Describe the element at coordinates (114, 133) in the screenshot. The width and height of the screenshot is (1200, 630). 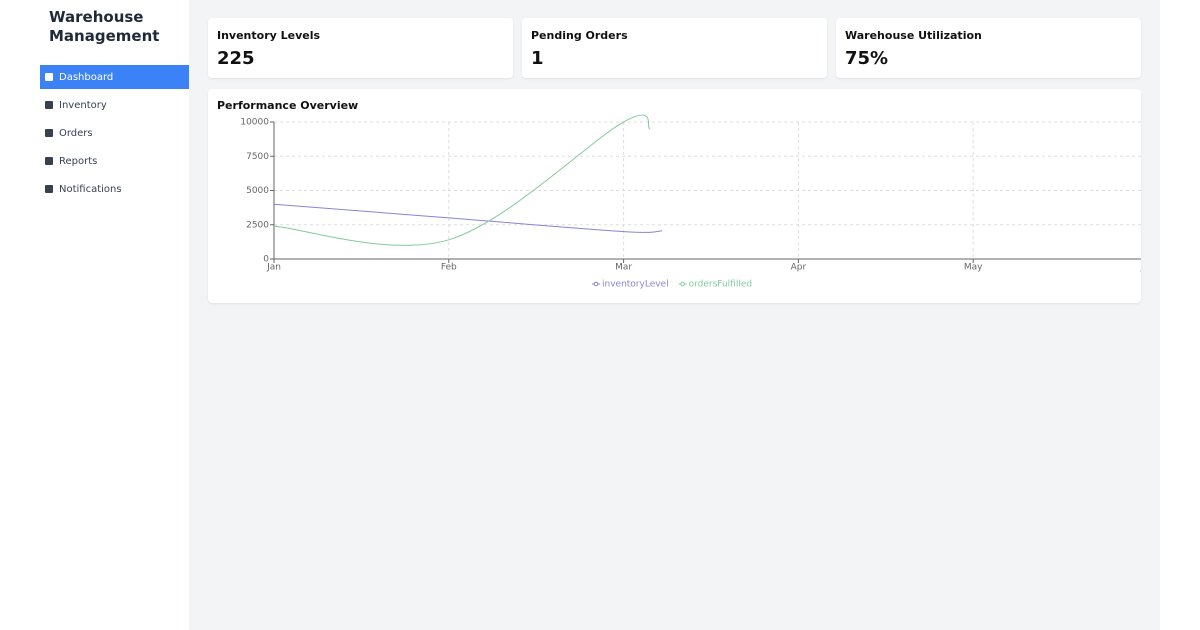
I see `nav-item: Orders` at that location.